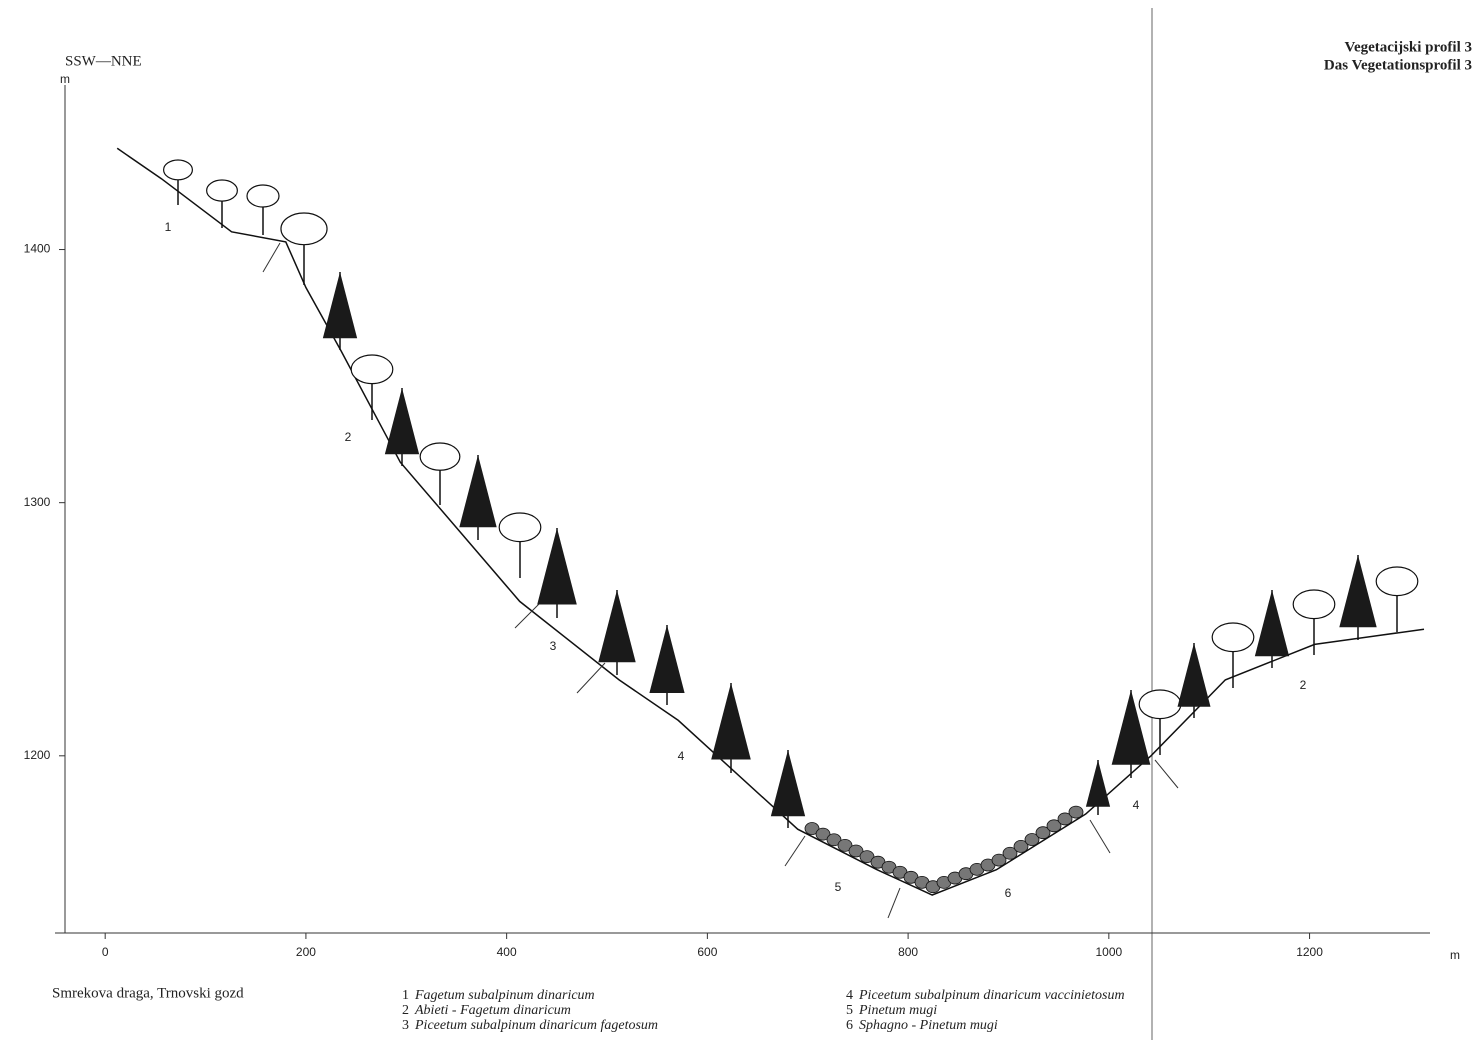 The height and width of the screenshot is (1040, 1474). I want to click on legend-name: Pinetum mugi, so click(897, 1010).